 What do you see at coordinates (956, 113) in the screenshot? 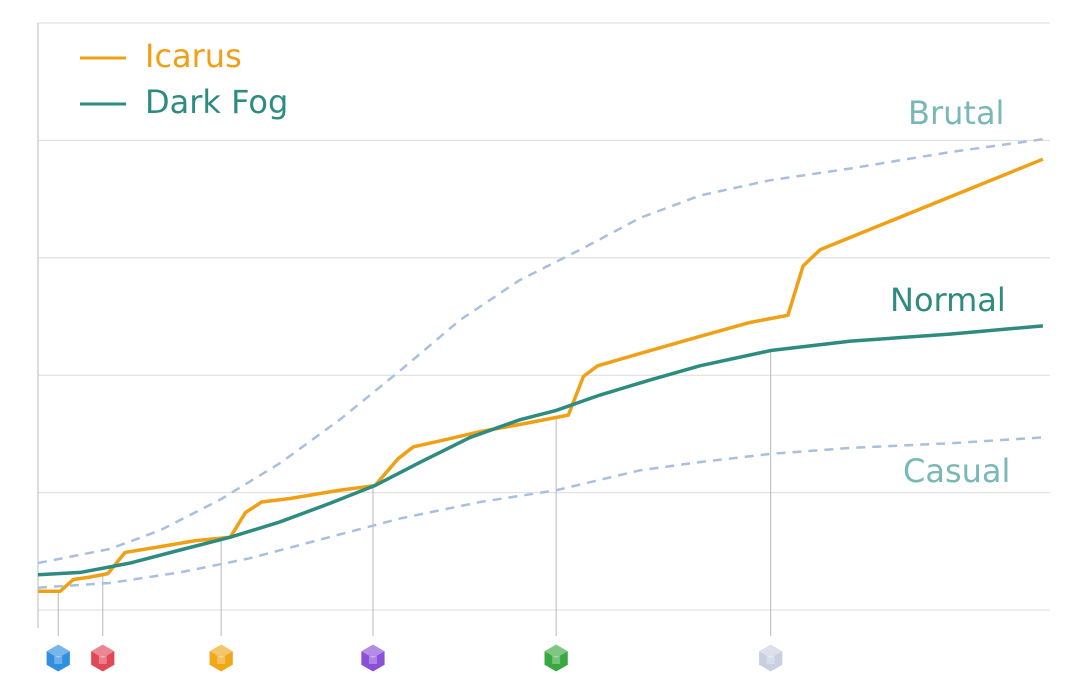
I see `curve-label: Brutal` at bounding box center [956, 113].